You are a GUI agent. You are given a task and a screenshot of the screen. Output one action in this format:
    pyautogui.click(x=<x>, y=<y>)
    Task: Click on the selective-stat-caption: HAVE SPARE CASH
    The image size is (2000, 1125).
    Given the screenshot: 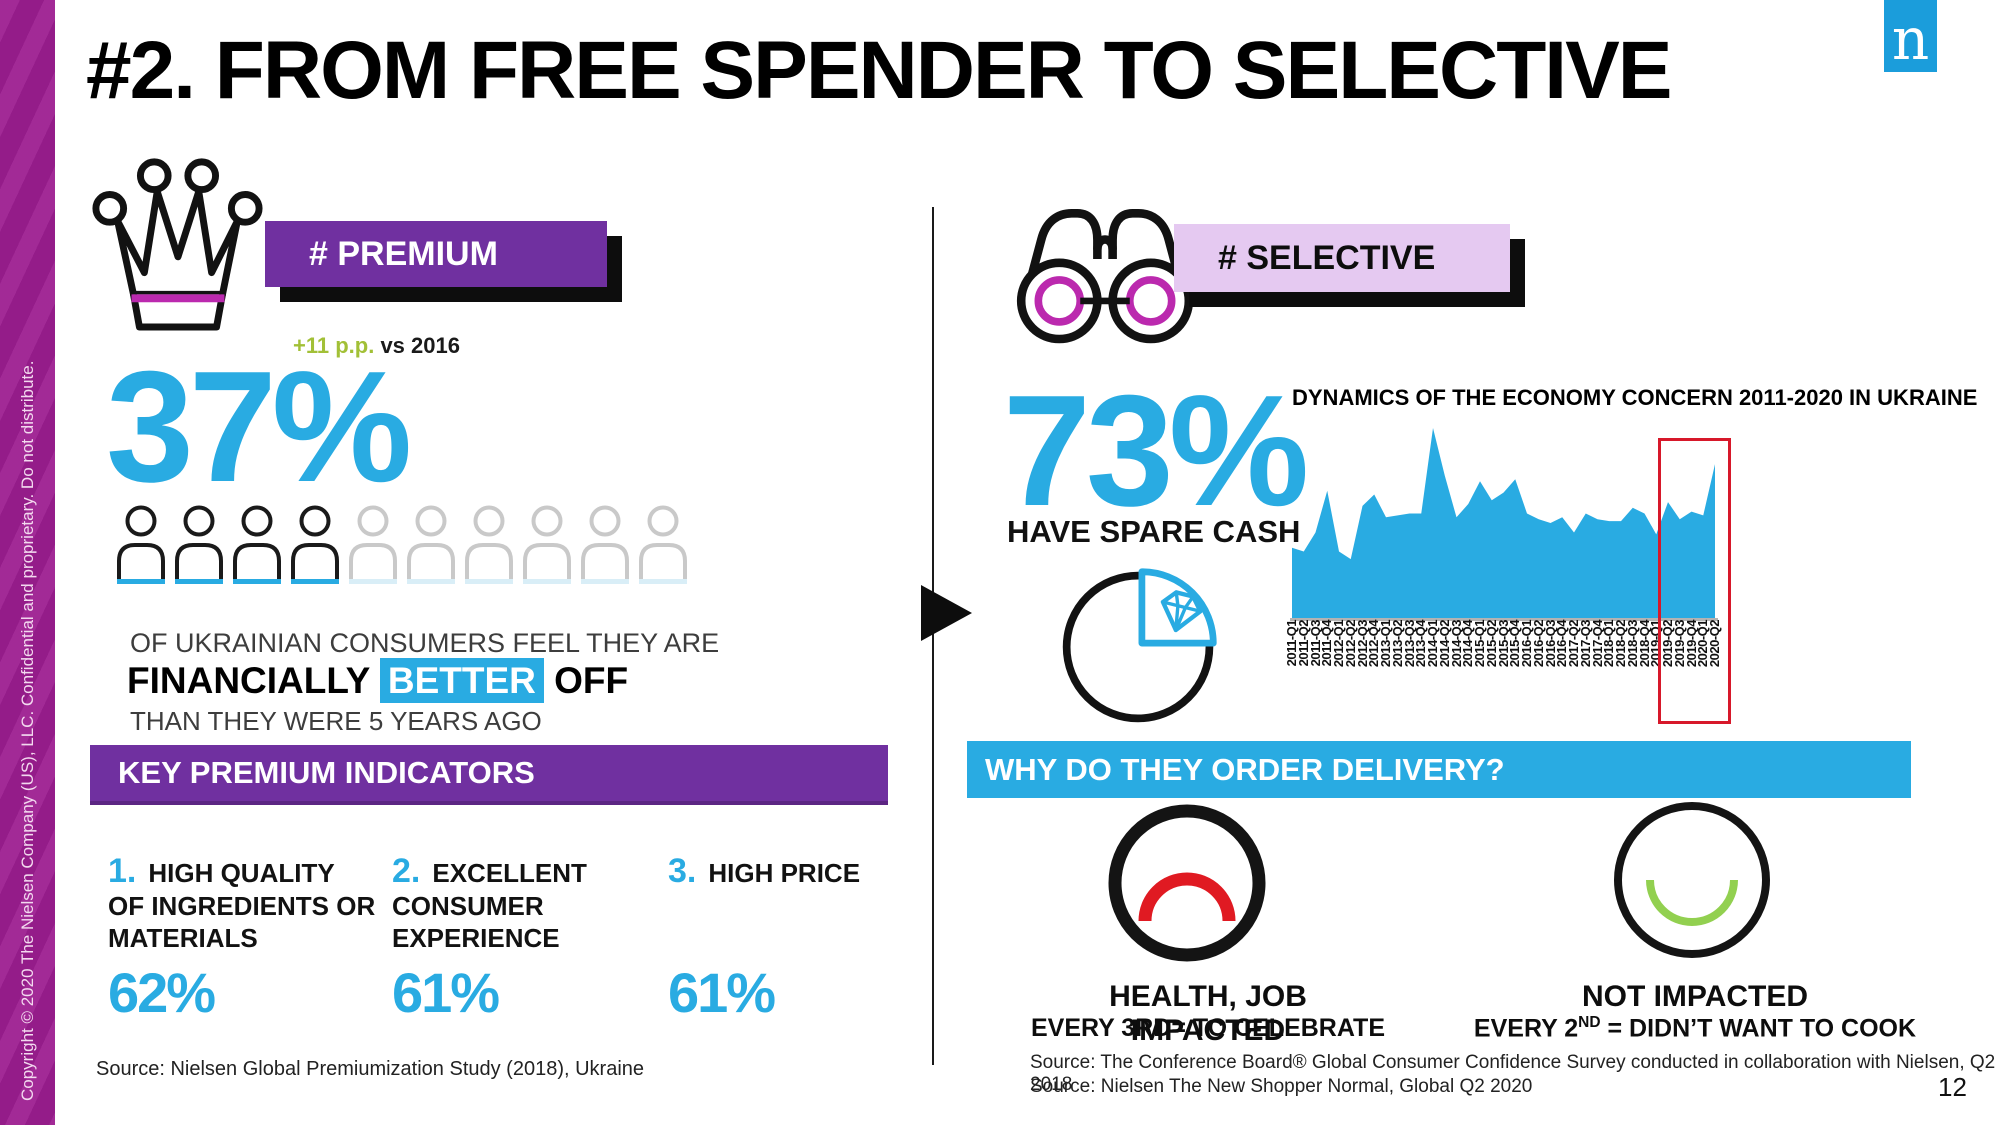 What is the action you would take?
    pyautogui.click(x=1154, y=531)
    